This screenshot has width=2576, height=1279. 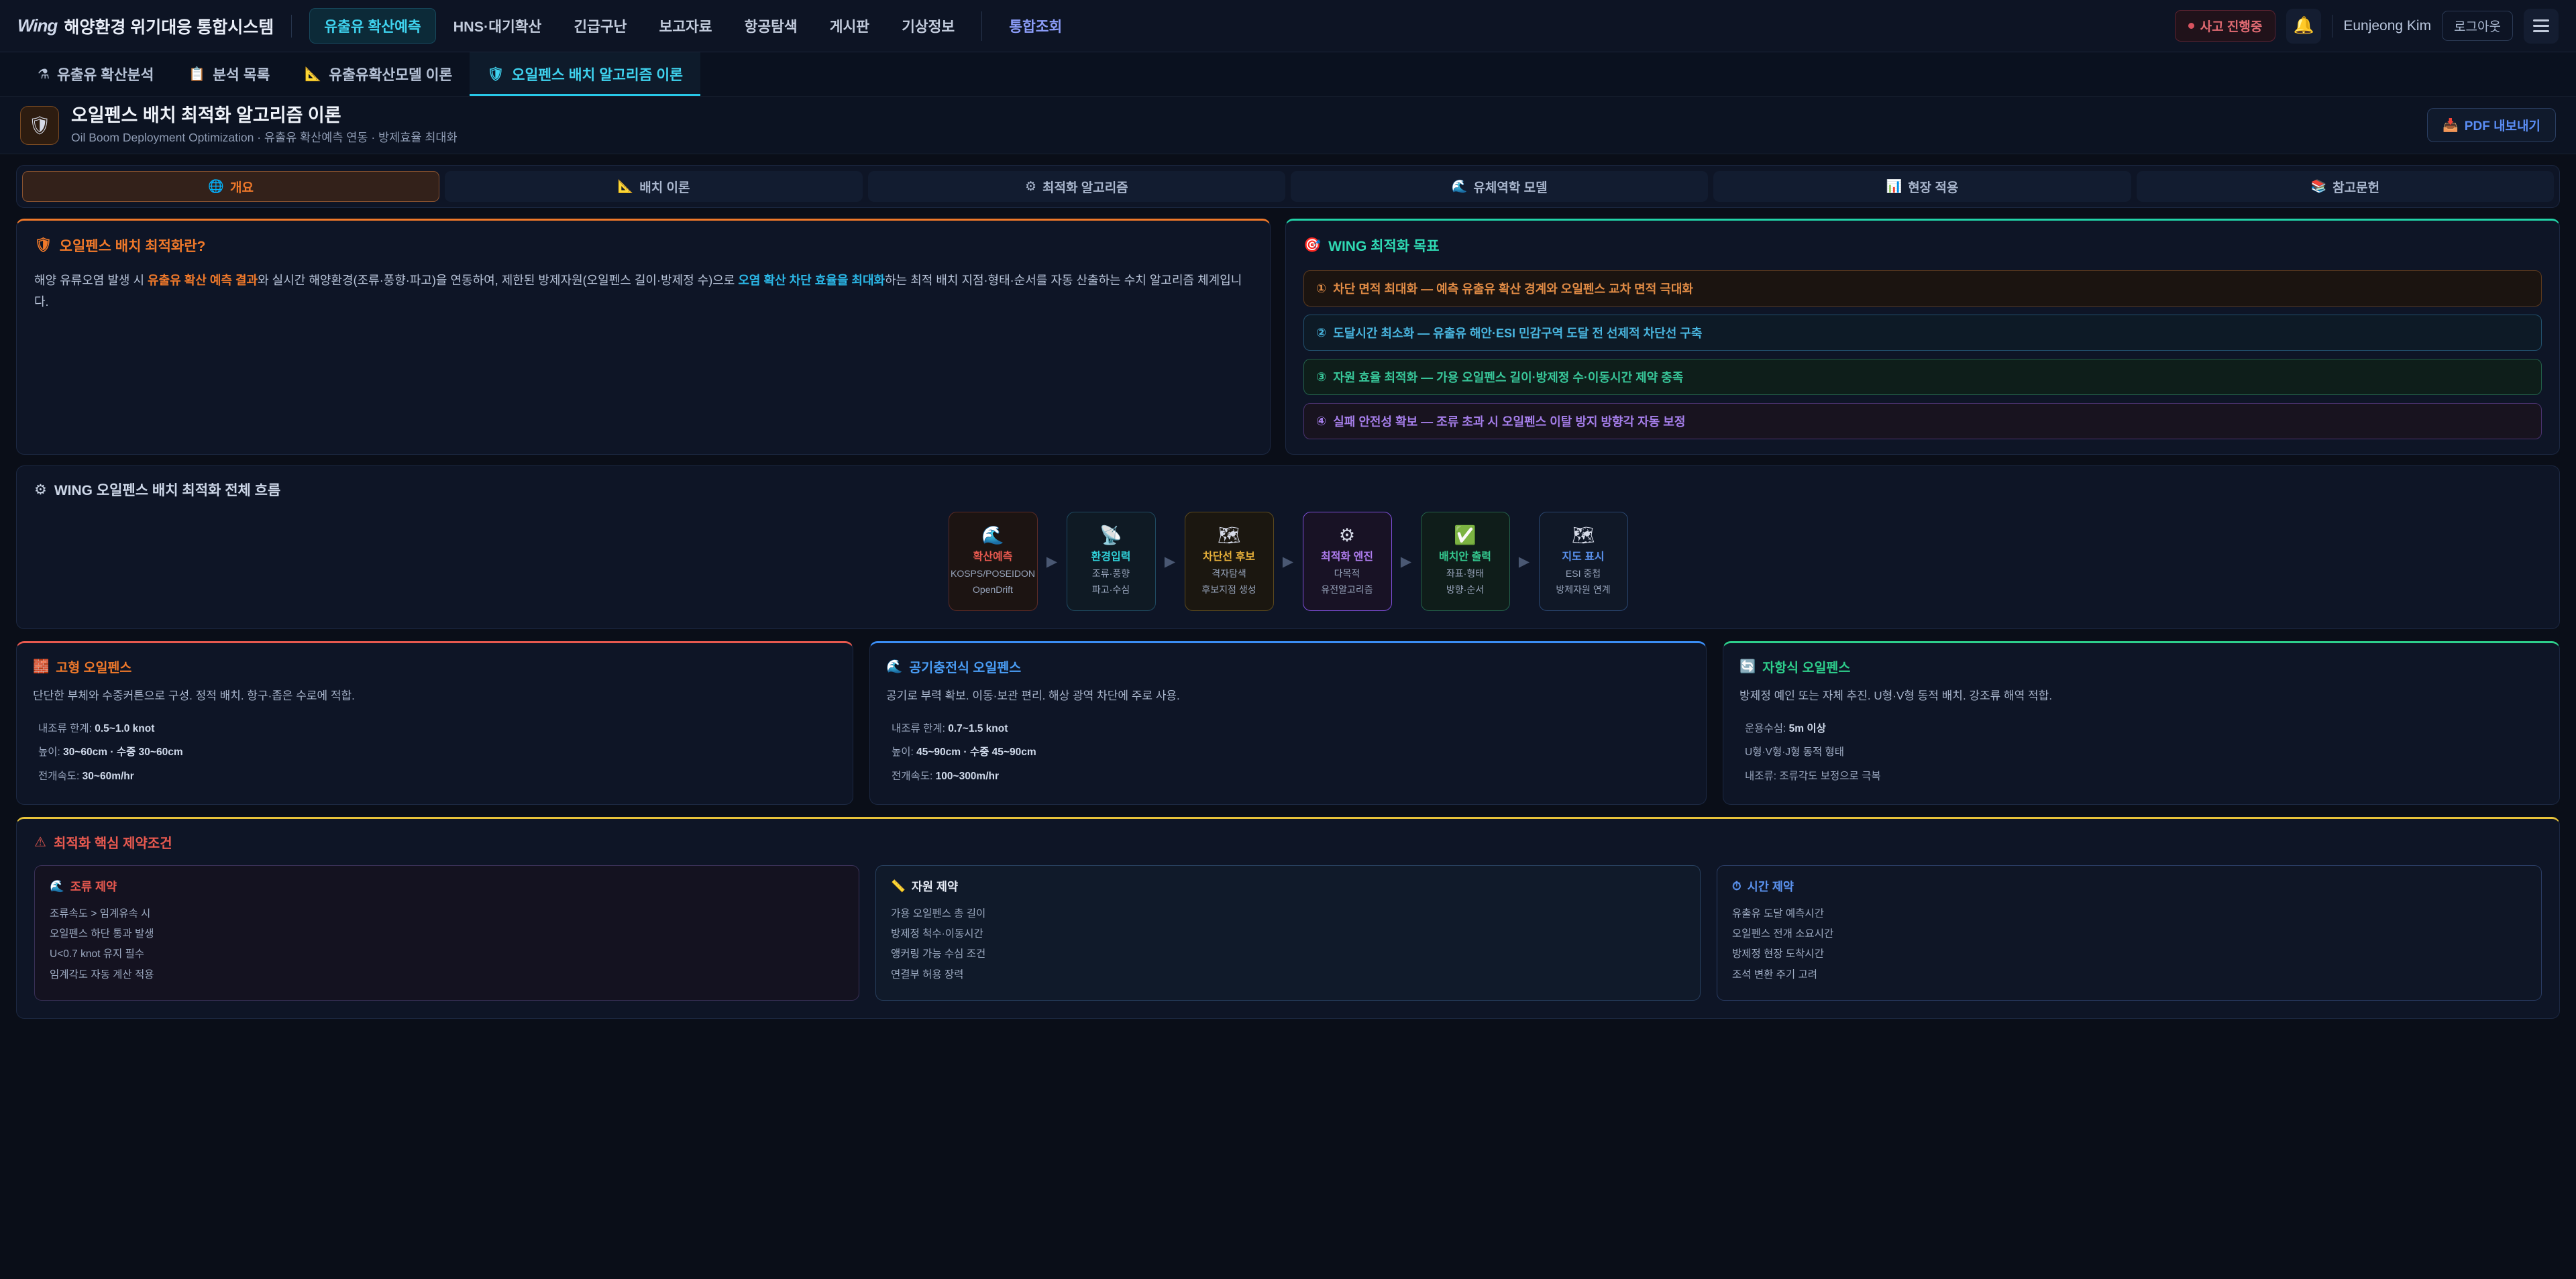 I want to click on nav-item-emergency-rescue: 긴급구난, so click(x=600, y=27).